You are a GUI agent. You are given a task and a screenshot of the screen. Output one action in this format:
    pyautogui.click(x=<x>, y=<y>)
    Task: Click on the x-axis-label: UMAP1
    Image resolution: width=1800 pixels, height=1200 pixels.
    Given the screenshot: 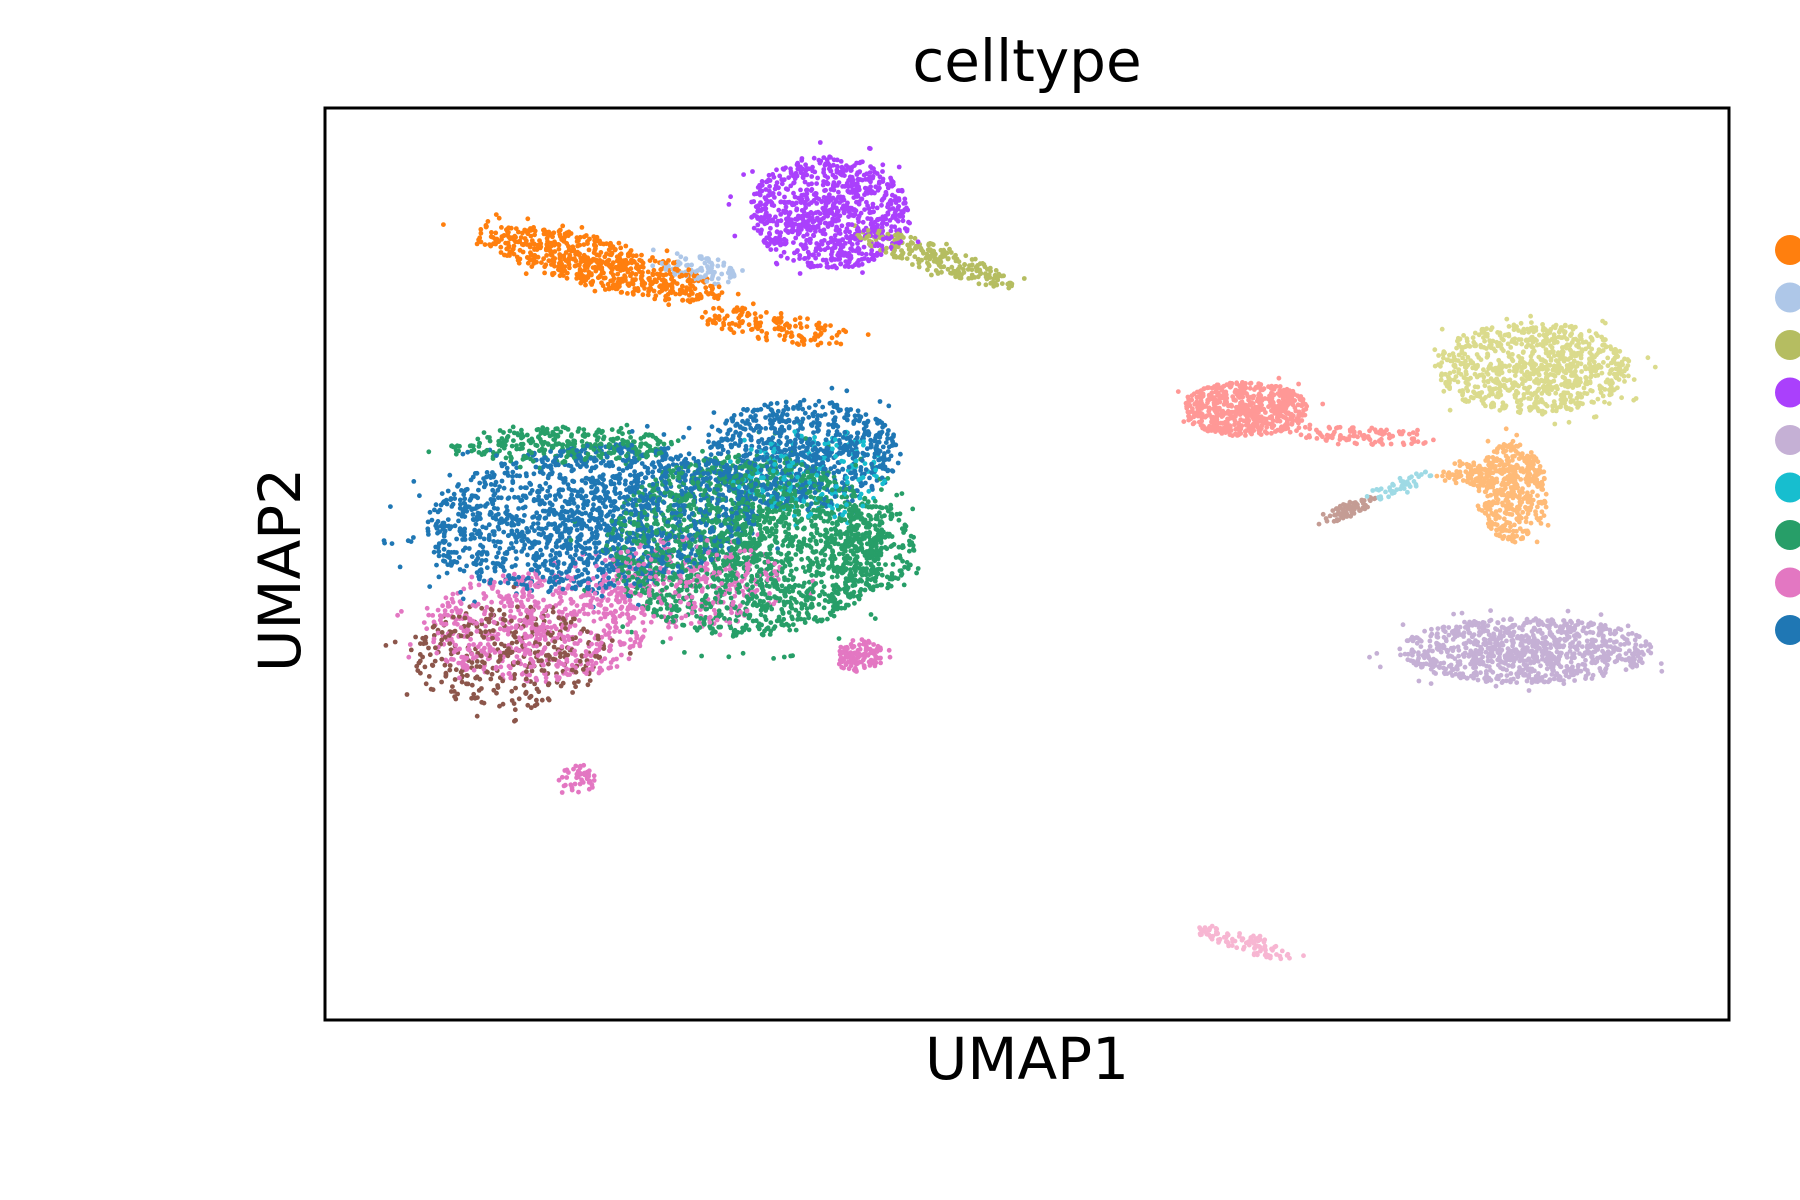 What is the action you would take?
    pyautogui.click(x=1027, y=1059)
    